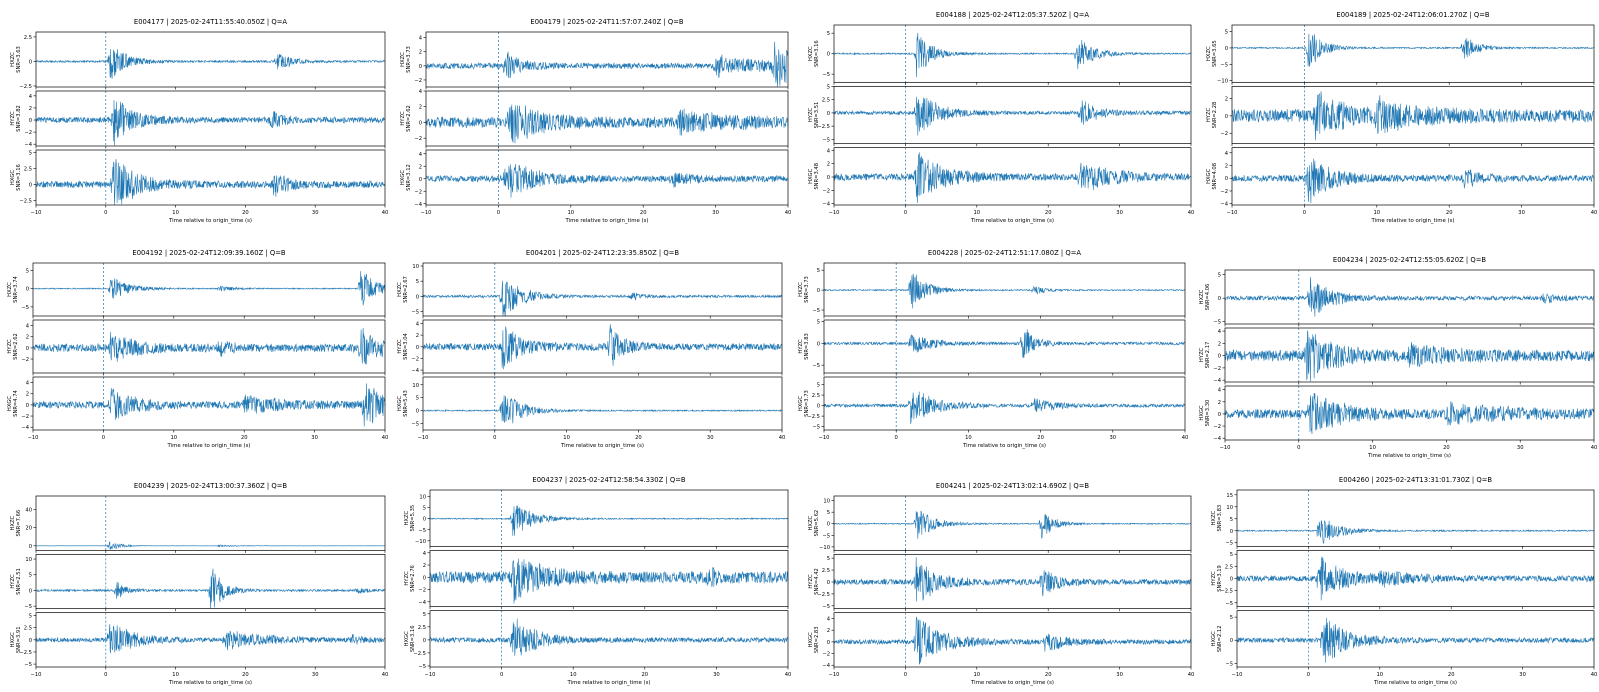 The height and width of the screenshot is (692, 1599). What do you see at coordinates (16, 581) in the screenshot?
I see `channel-label: HYZCSNR=2.51` at bounding box center [16, 581].